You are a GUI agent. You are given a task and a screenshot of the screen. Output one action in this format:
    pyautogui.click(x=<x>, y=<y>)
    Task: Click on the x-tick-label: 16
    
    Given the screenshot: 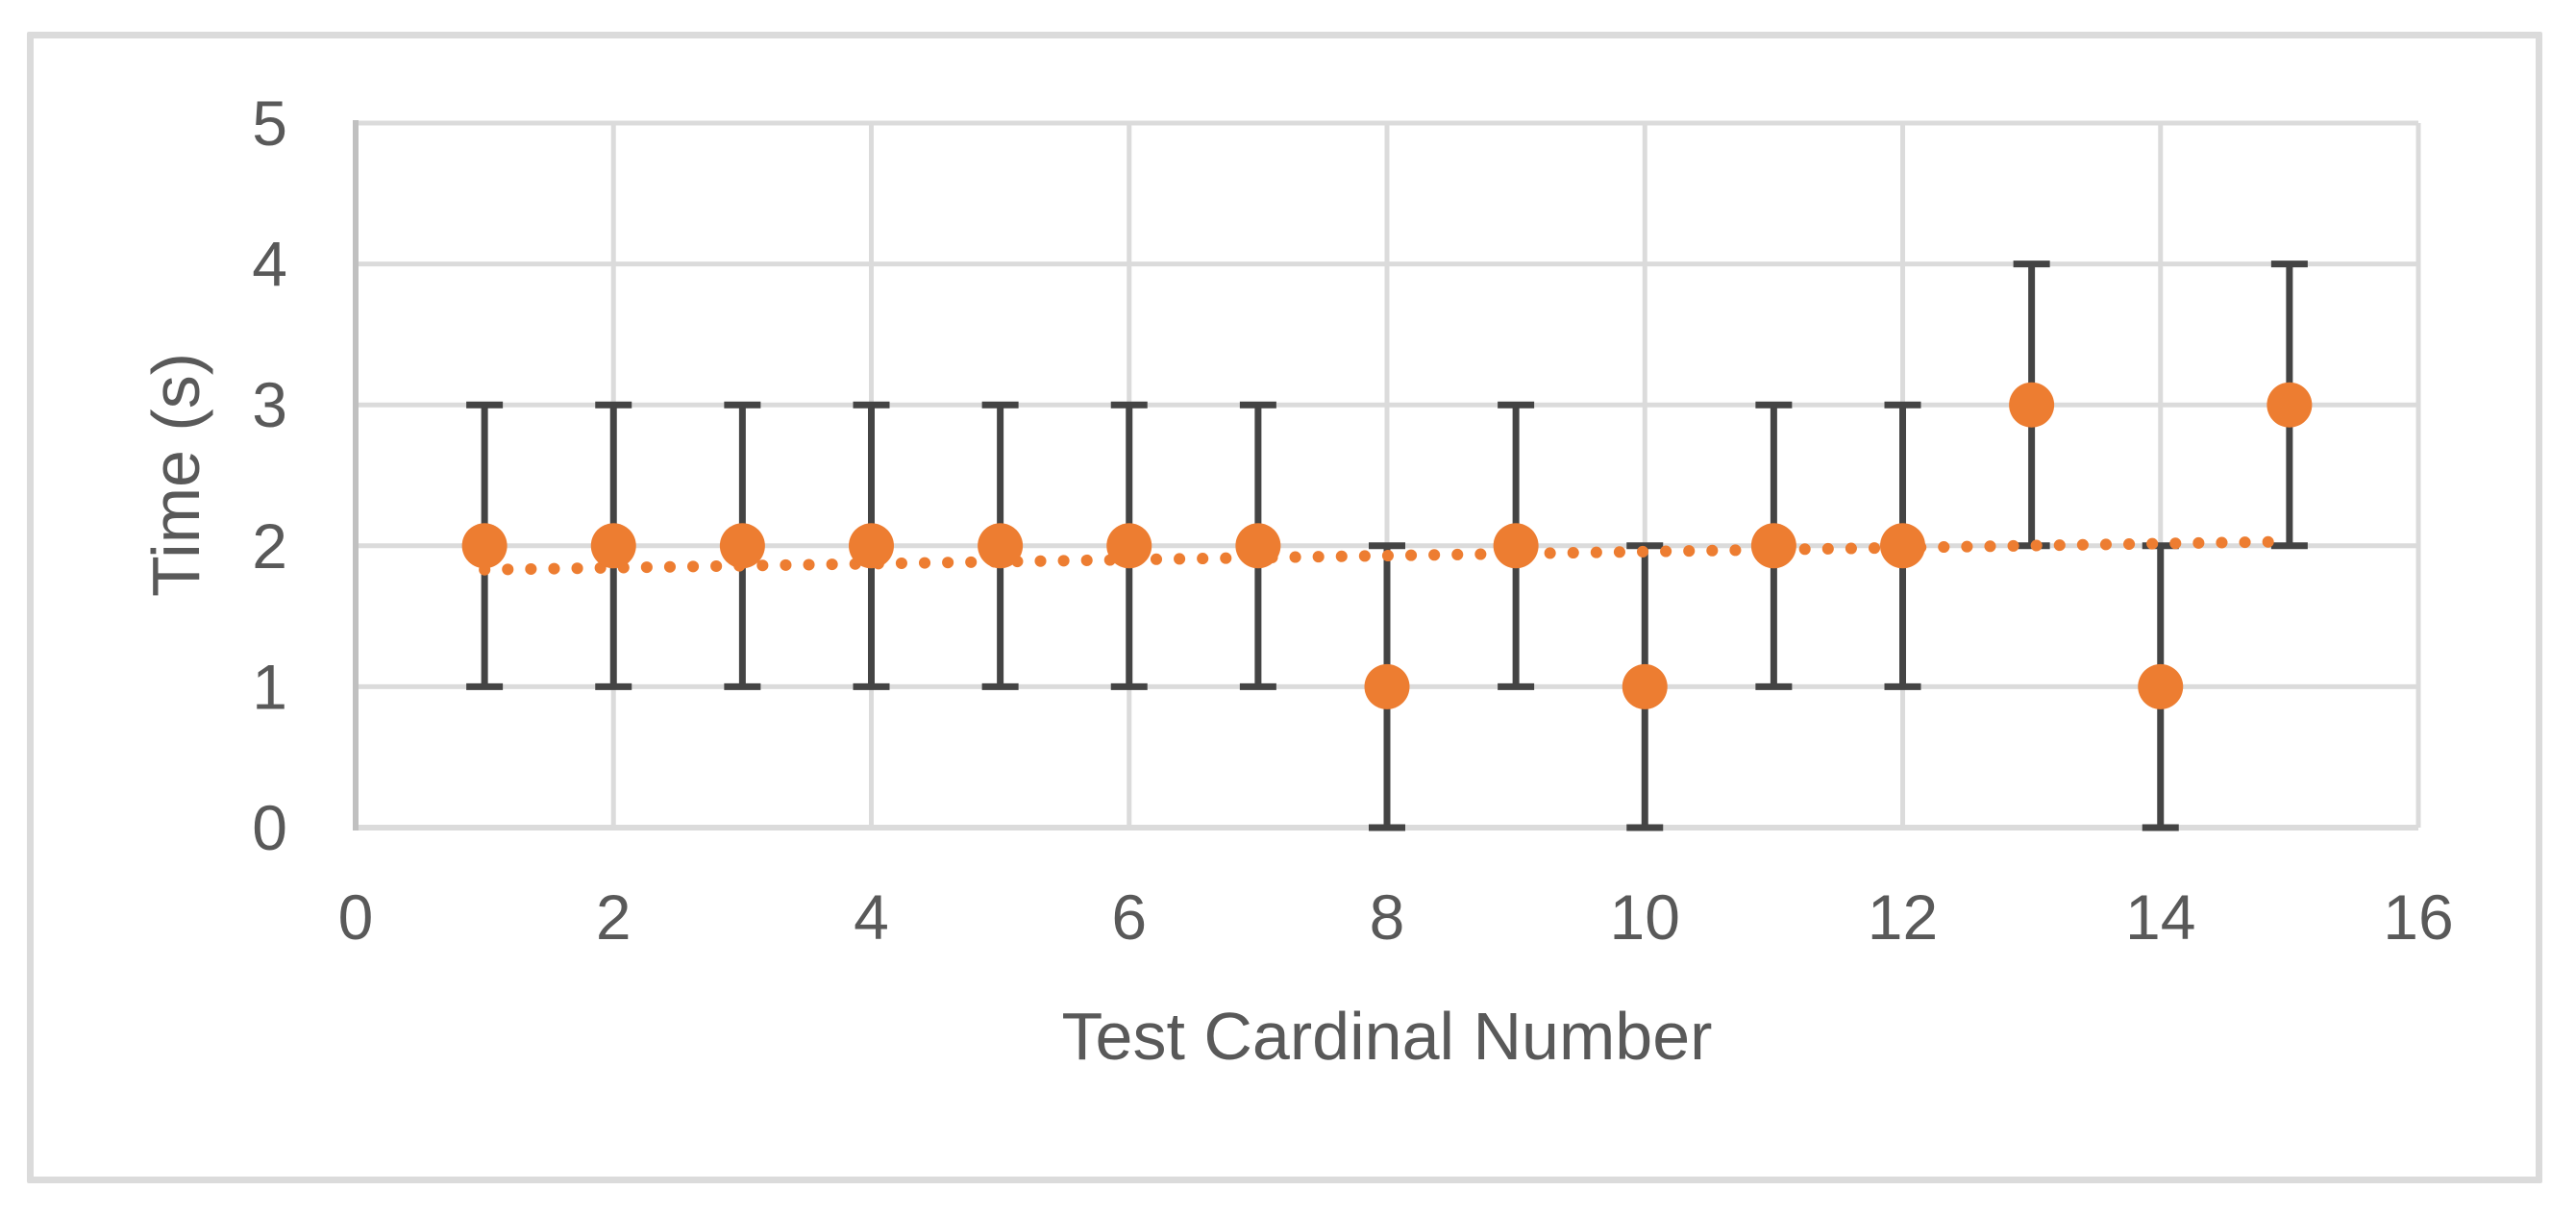 What is the action you would take?
    pyautogui.click(x=2418, y=917)
    